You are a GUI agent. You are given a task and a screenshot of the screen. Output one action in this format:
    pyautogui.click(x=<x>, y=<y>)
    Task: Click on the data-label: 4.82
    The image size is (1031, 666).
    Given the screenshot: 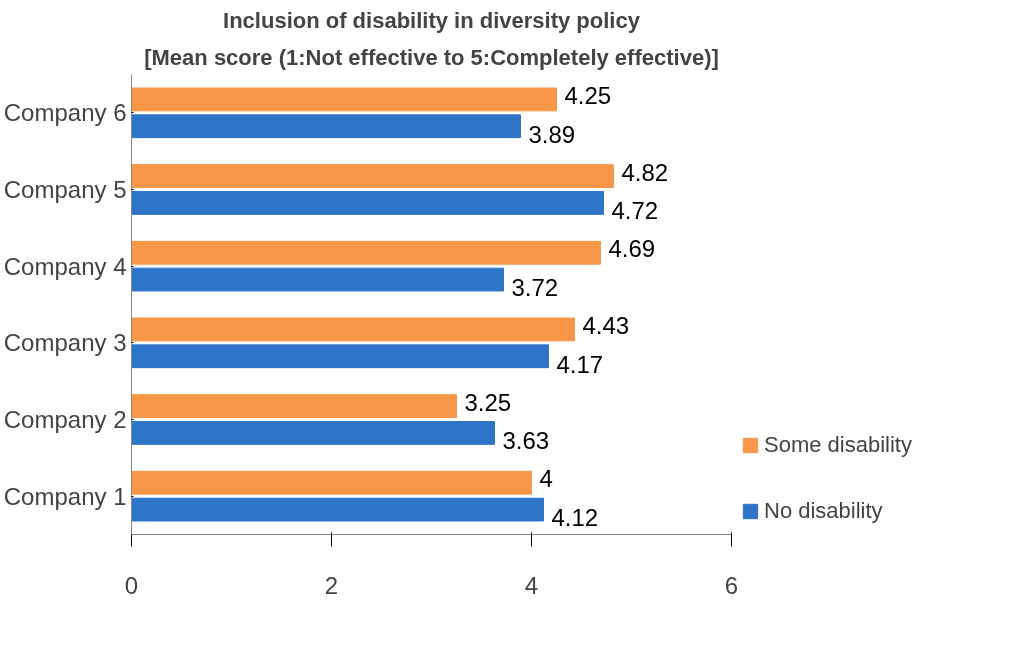 What is the action you would take?
    pyautogui.click(x=645, y=172)
    